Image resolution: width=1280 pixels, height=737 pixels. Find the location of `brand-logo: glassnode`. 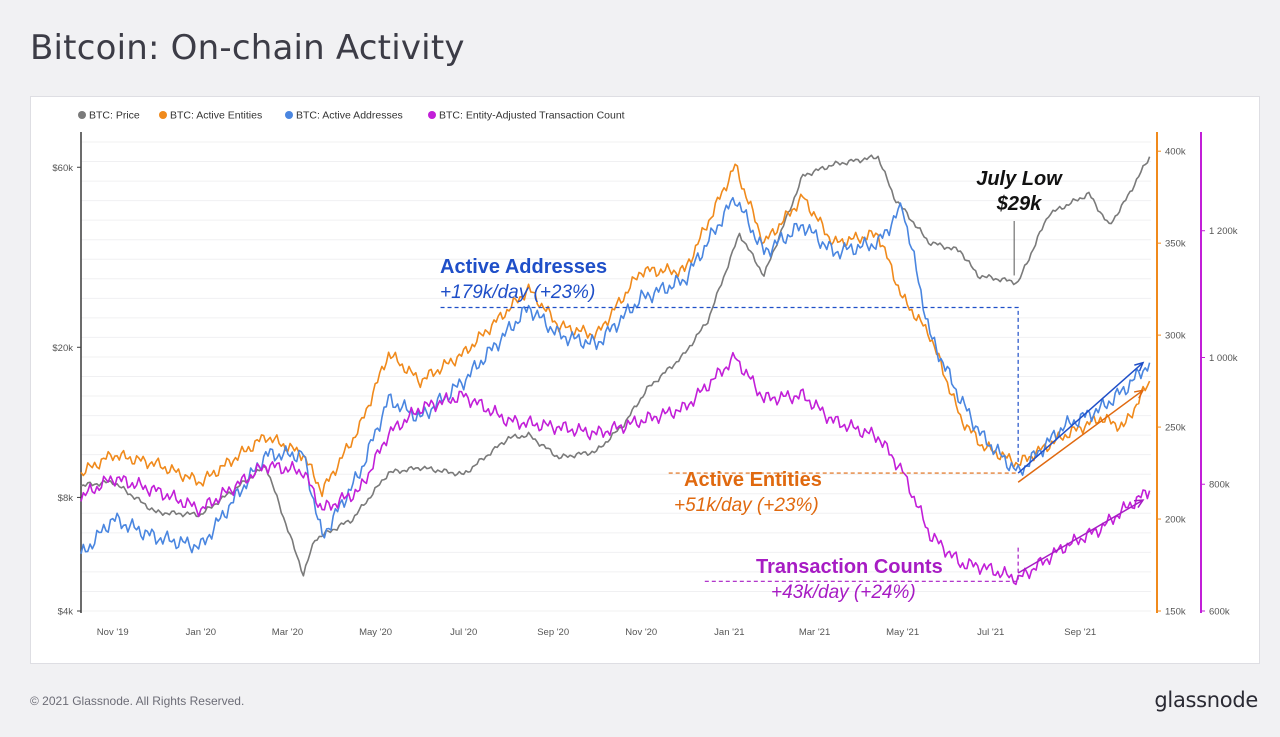

brand-logo: glassnode is located at coordinates (1206, 700).